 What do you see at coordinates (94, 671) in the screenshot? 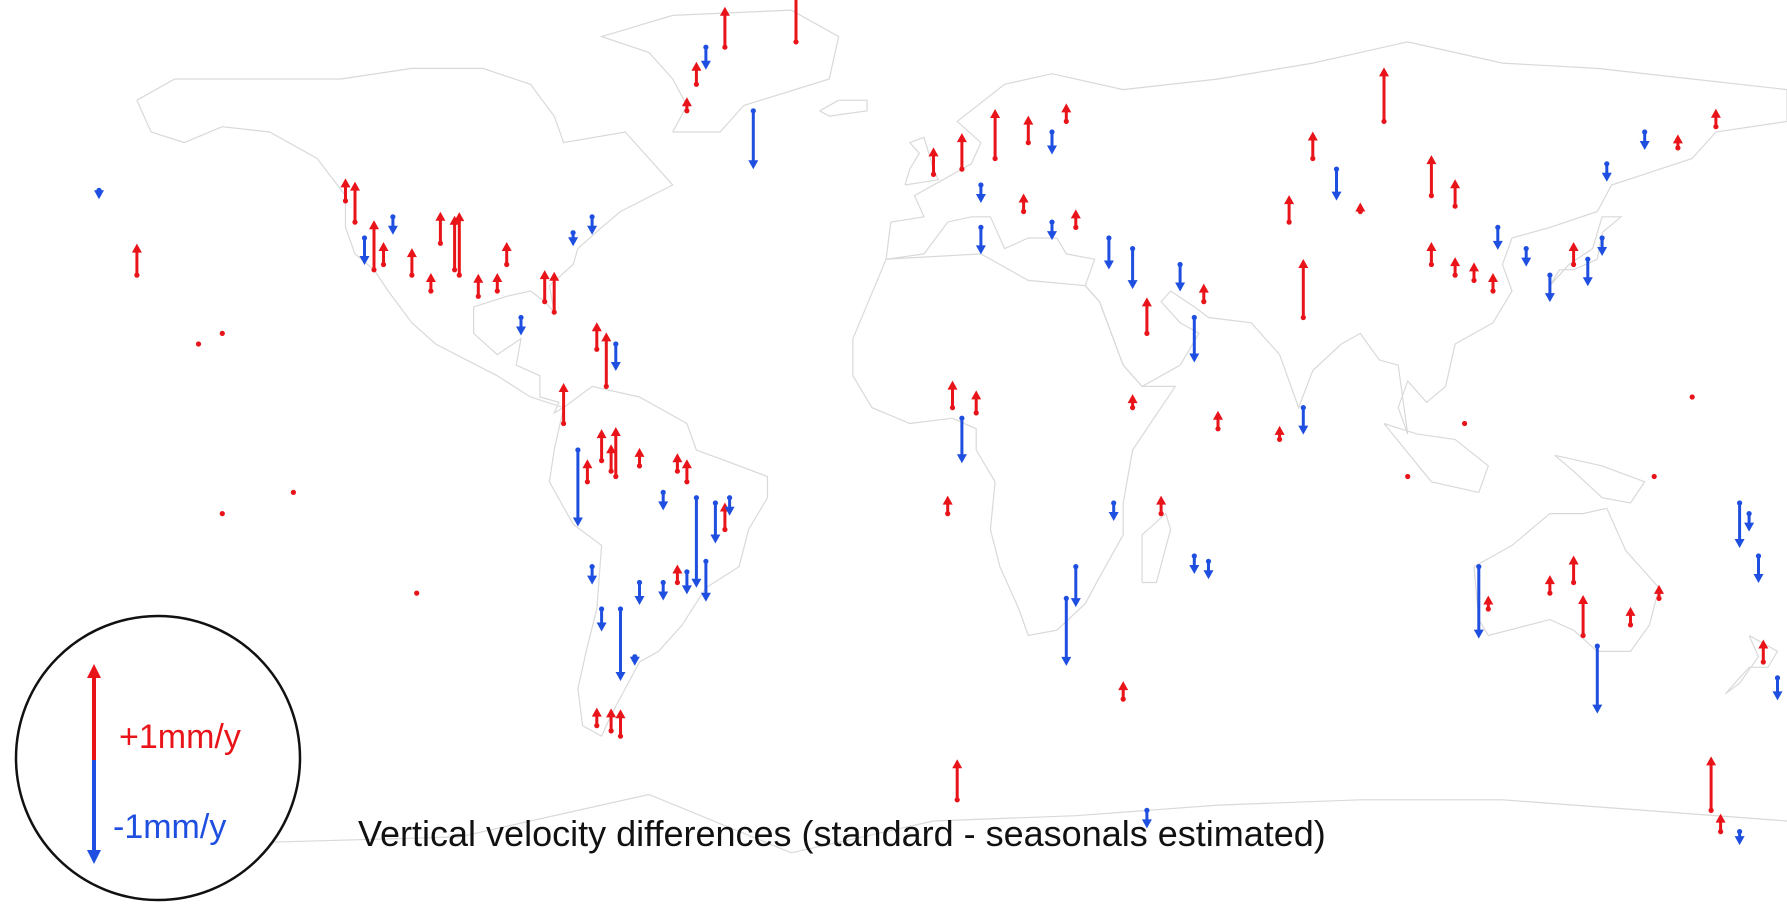
I see `legend-up-arrowhead` at bounding box center [94, 671].